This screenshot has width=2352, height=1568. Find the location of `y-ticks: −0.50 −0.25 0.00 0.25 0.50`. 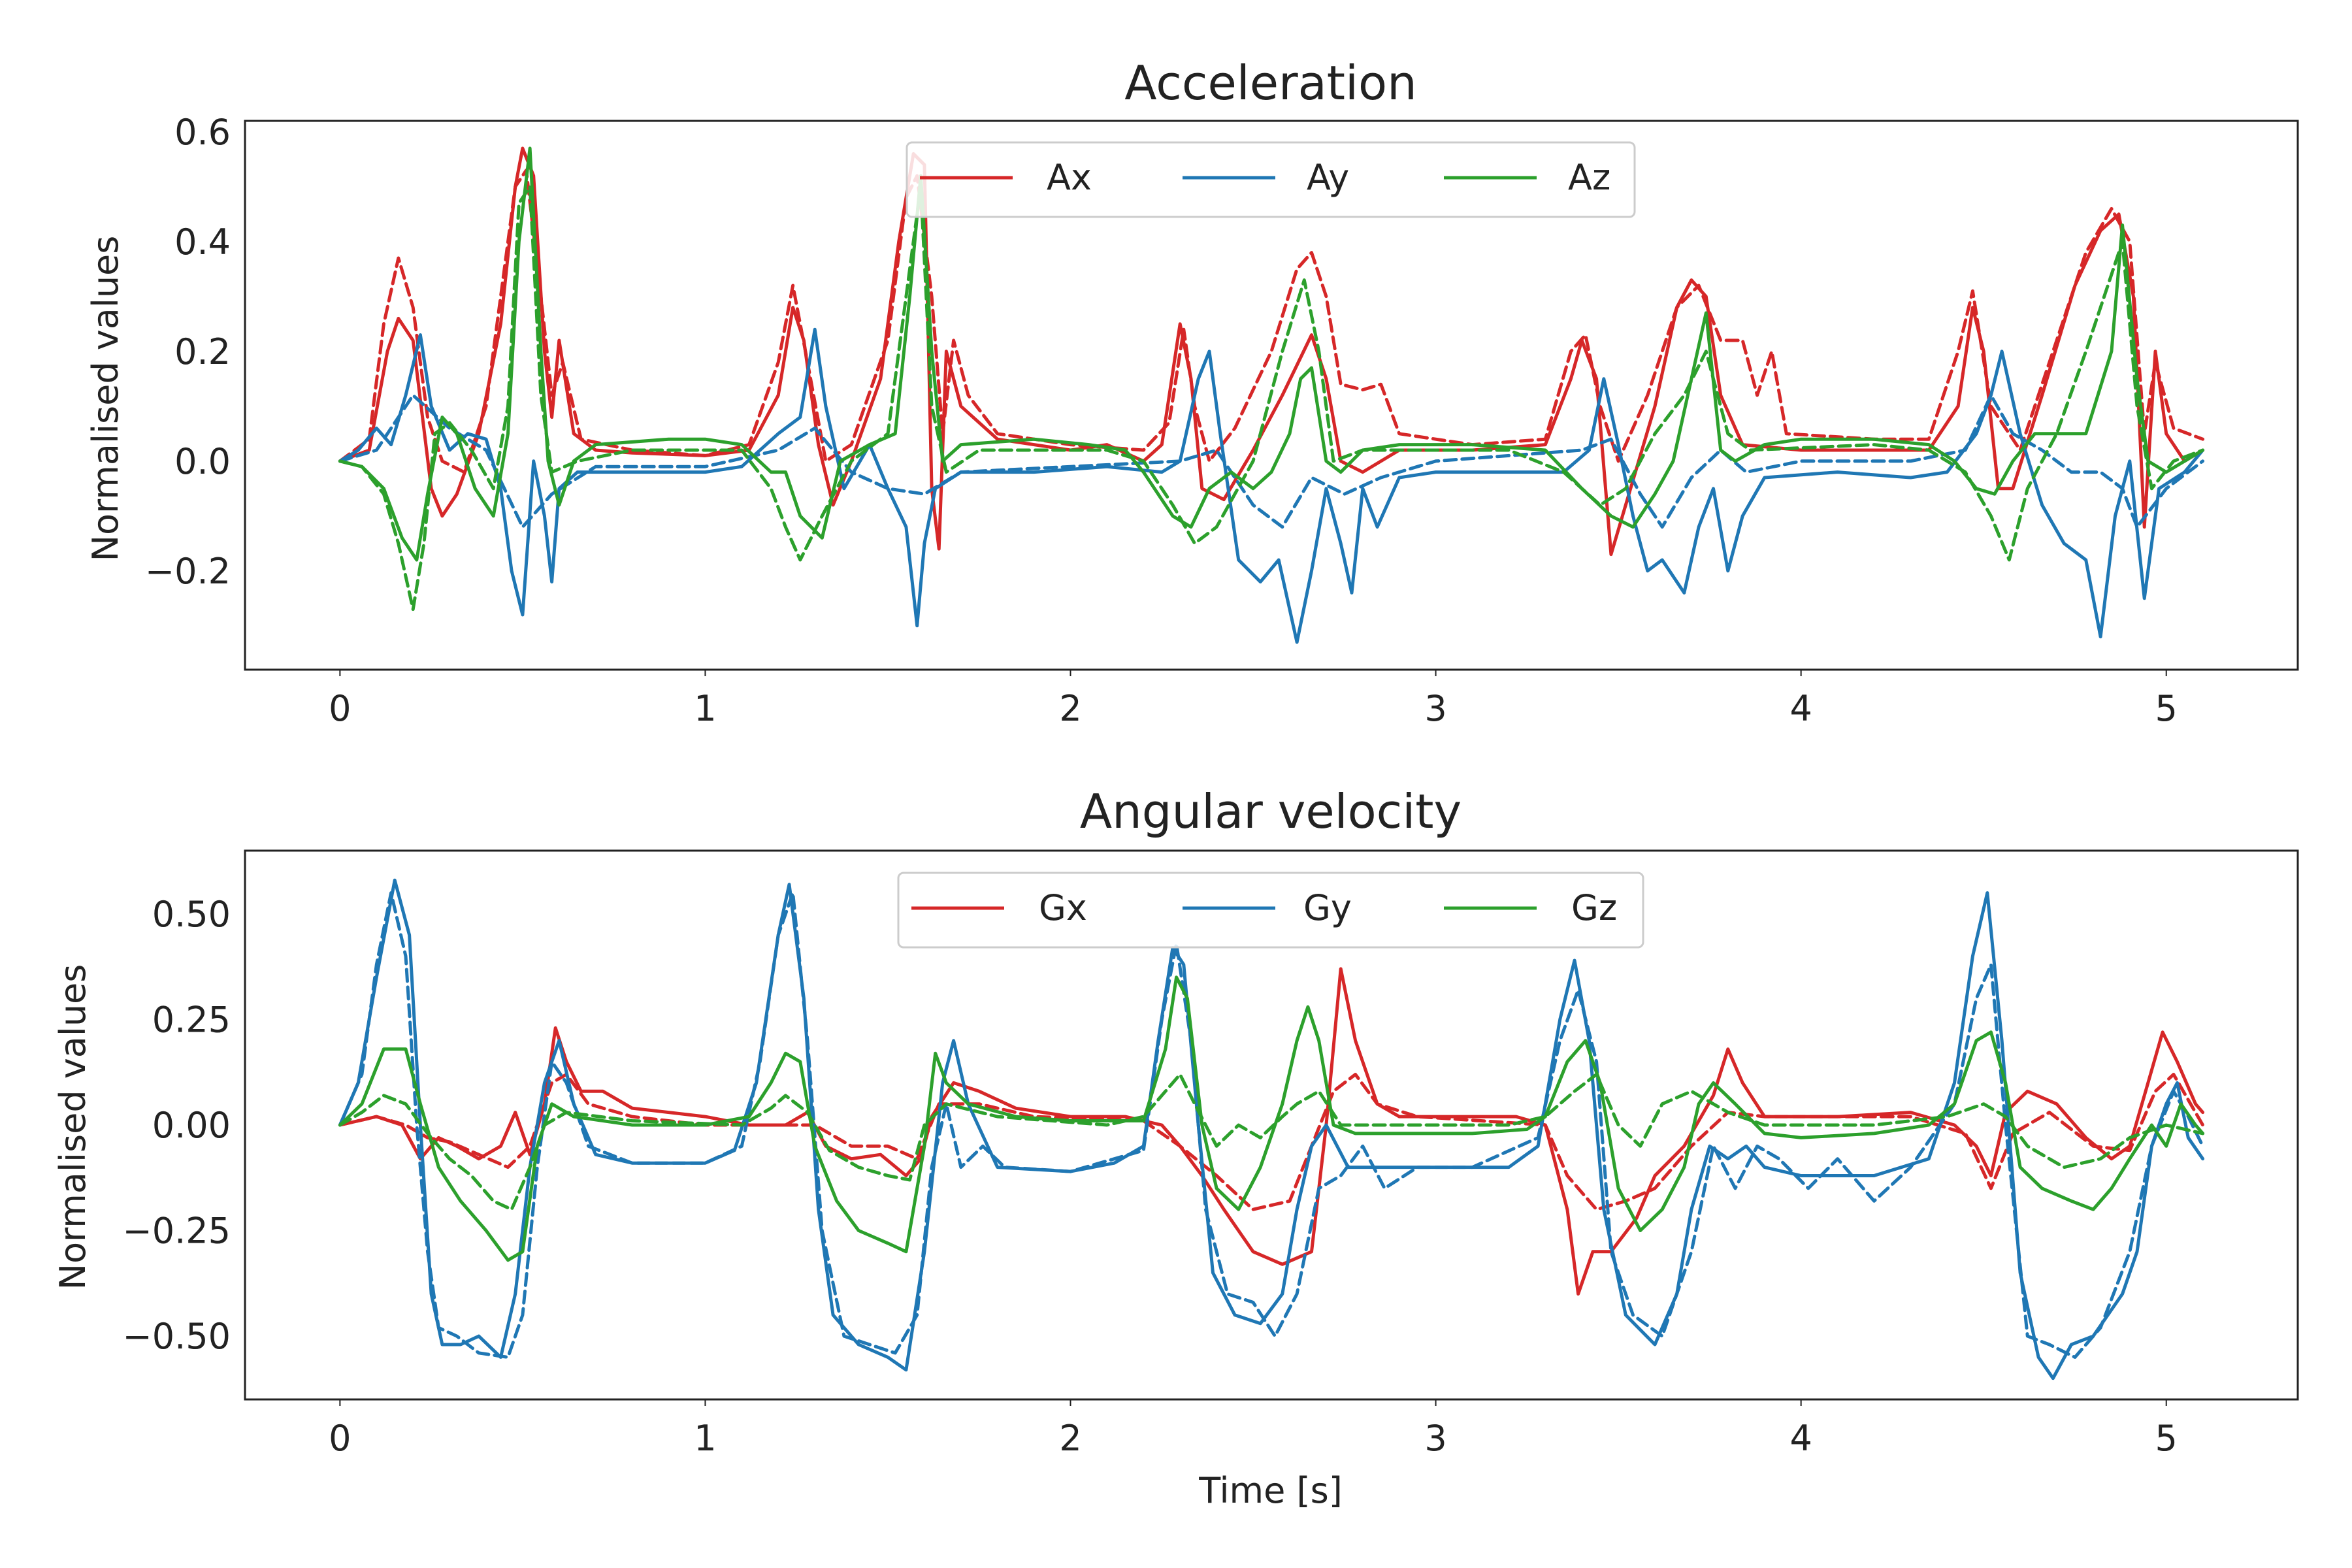

y-ticks: −0.50 −0.25 0.00 0.25 0.50 is located at coordinates (177, 1125).